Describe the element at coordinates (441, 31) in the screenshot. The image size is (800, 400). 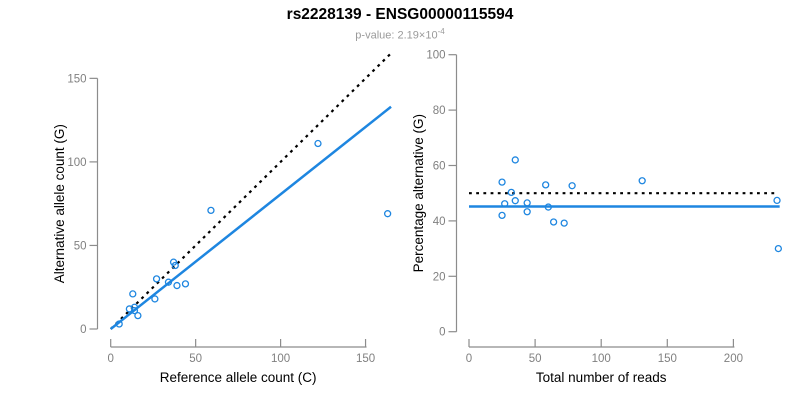
I see `pvalue-exponent: -4` at that location.